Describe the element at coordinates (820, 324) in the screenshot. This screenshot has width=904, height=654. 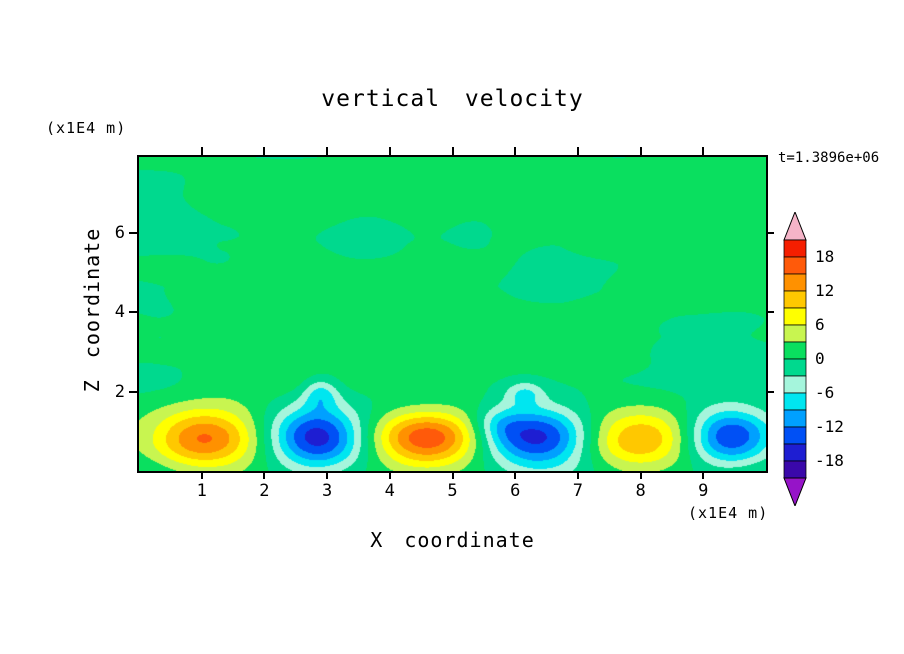
I see `colorbar-label: 6` at that location.